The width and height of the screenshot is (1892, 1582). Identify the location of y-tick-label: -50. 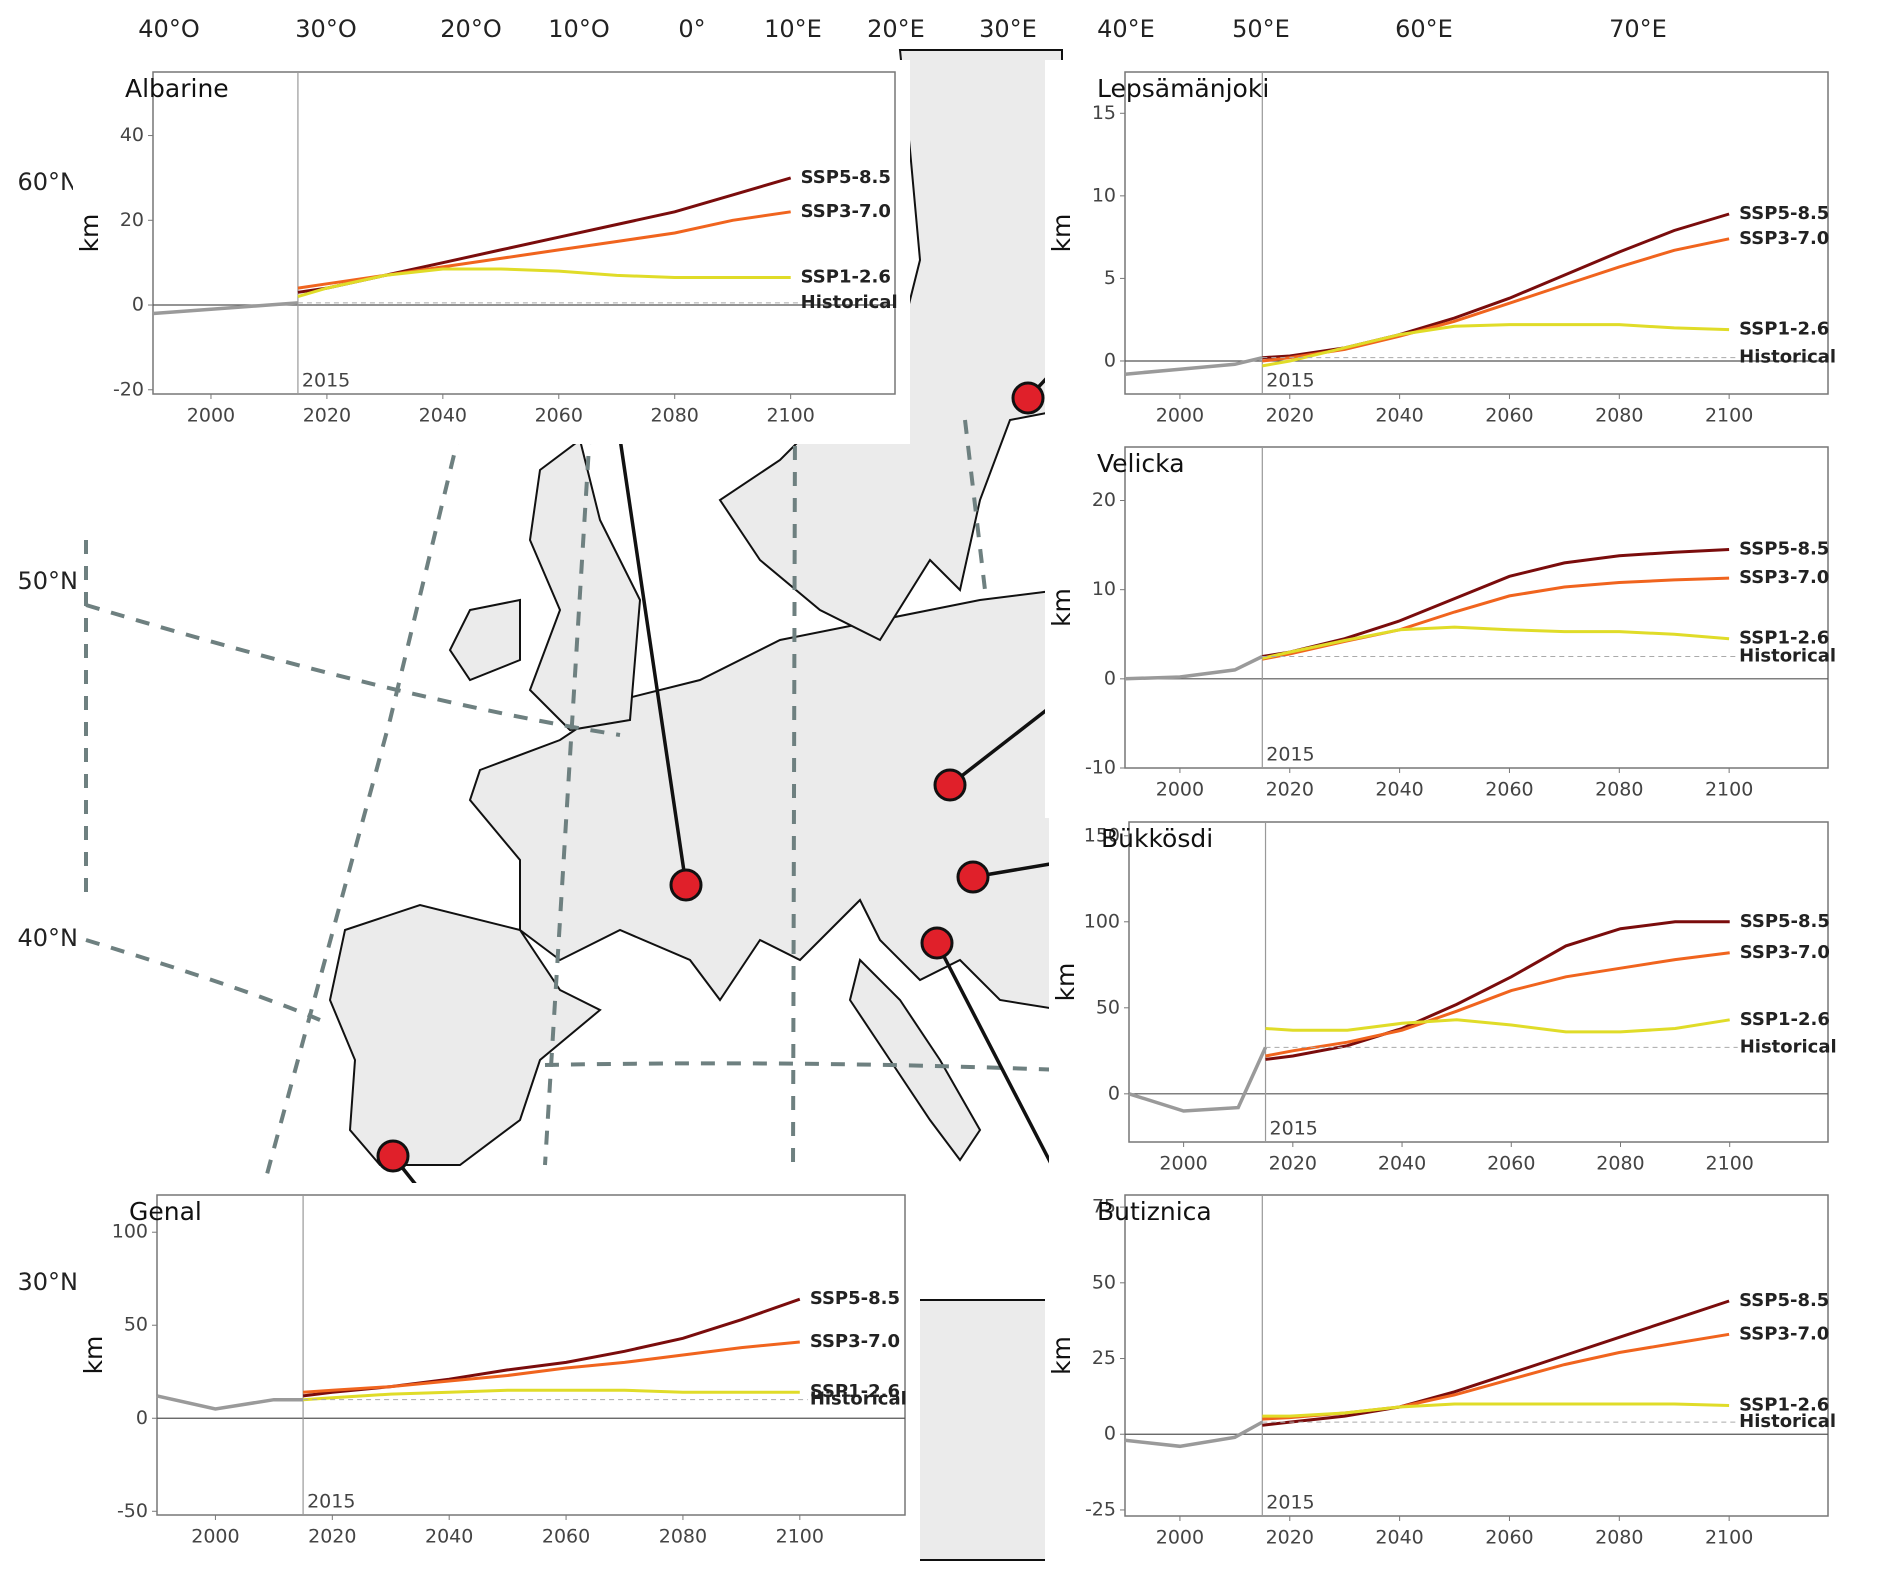
(132, 1511).